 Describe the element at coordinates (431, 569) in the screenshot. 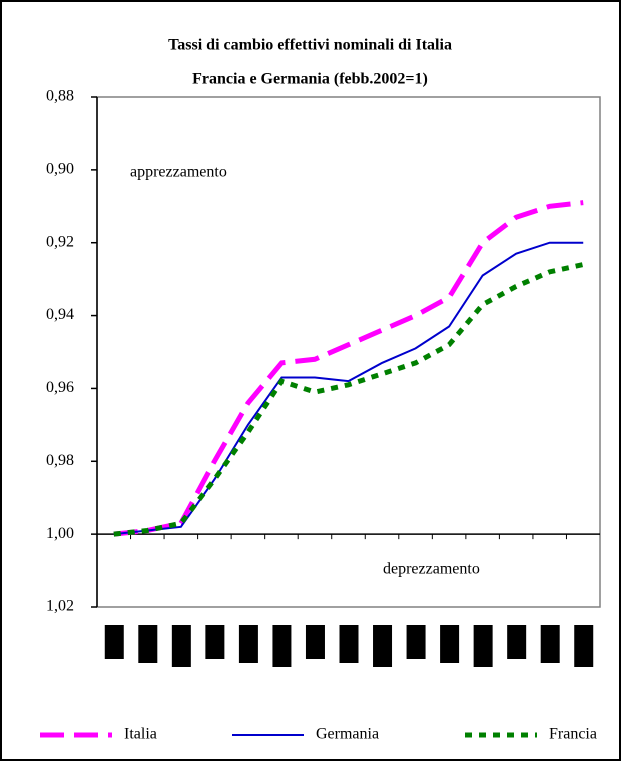

I see `annotation: deprezzamento` at that location.